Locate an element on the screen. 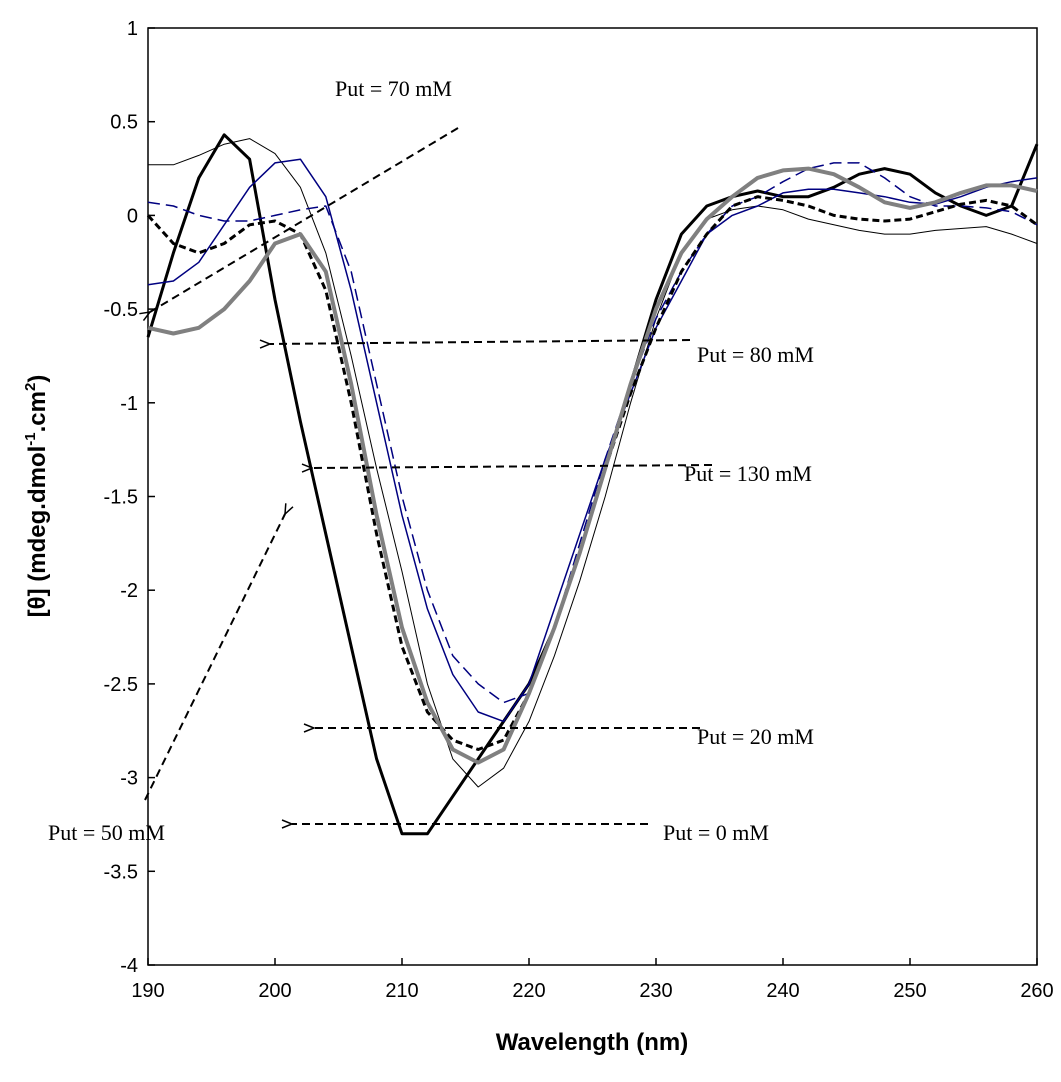  y-tick-label: -1 is located at coordinates (129, 404).